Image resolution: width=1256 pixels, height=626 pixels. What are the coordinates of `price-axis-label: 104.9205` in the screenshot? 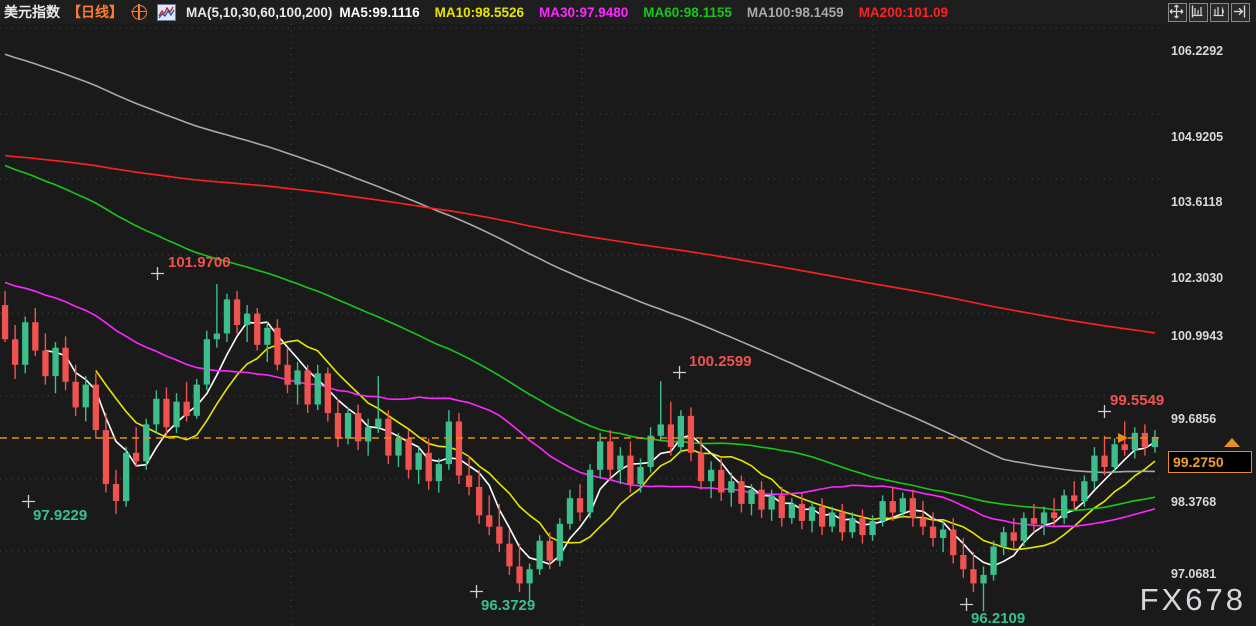 It's located at (1197, 137).